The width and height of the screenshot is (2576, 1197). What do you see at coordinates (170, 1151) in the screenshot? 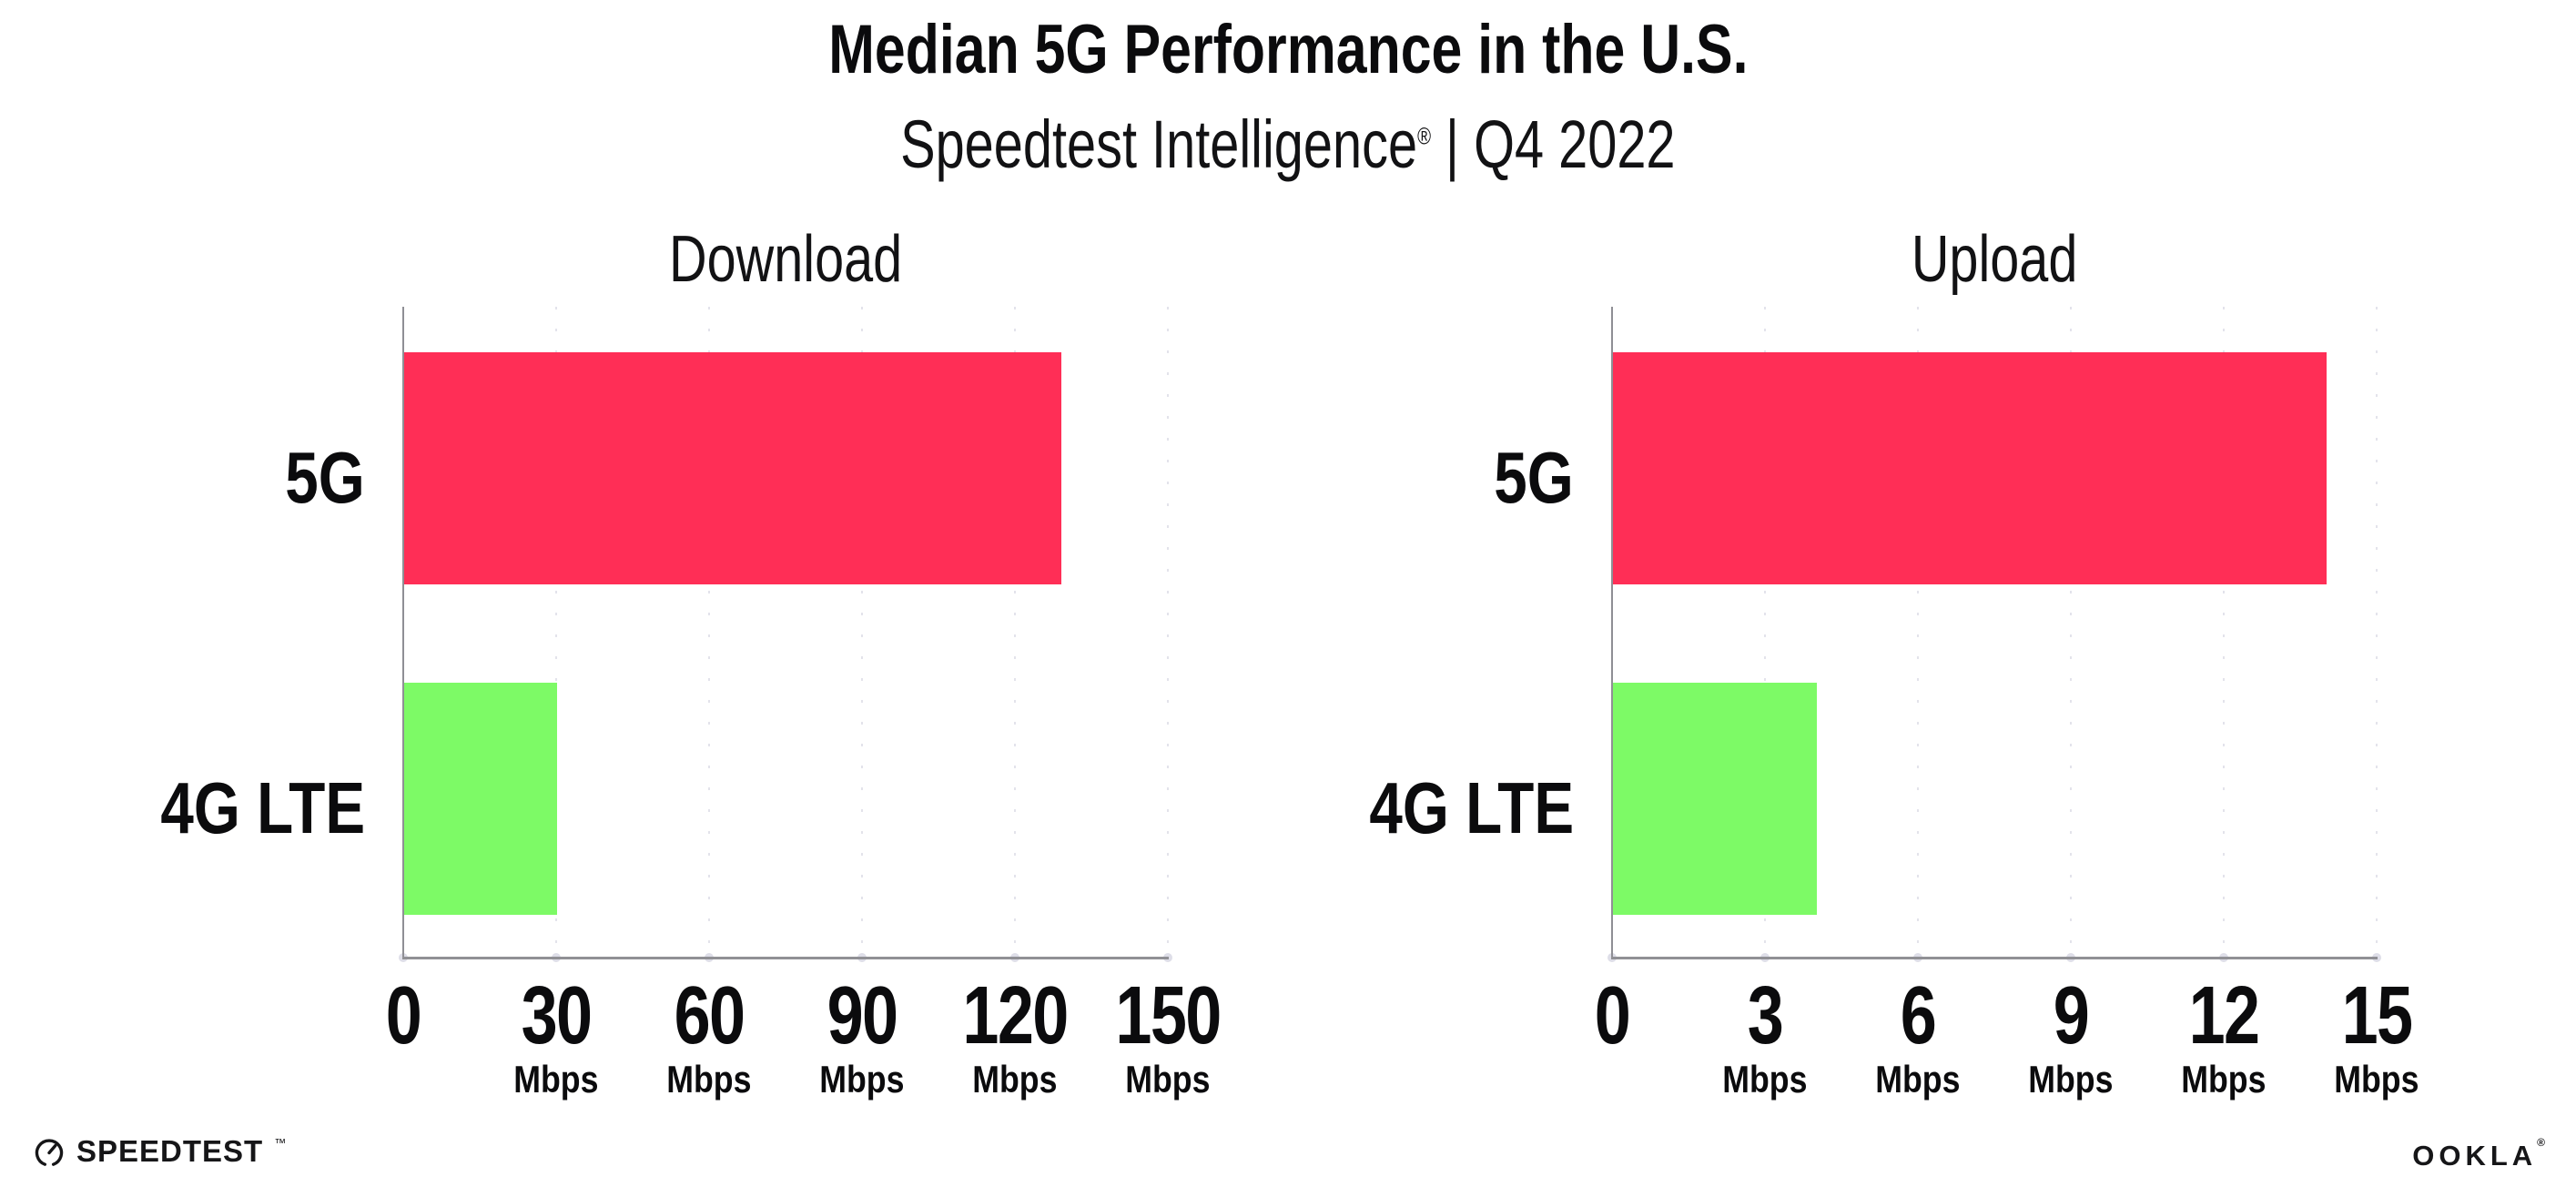
I see `speedtest-wordmark: SPEEDTEST` at bounding box center [170, 1151].